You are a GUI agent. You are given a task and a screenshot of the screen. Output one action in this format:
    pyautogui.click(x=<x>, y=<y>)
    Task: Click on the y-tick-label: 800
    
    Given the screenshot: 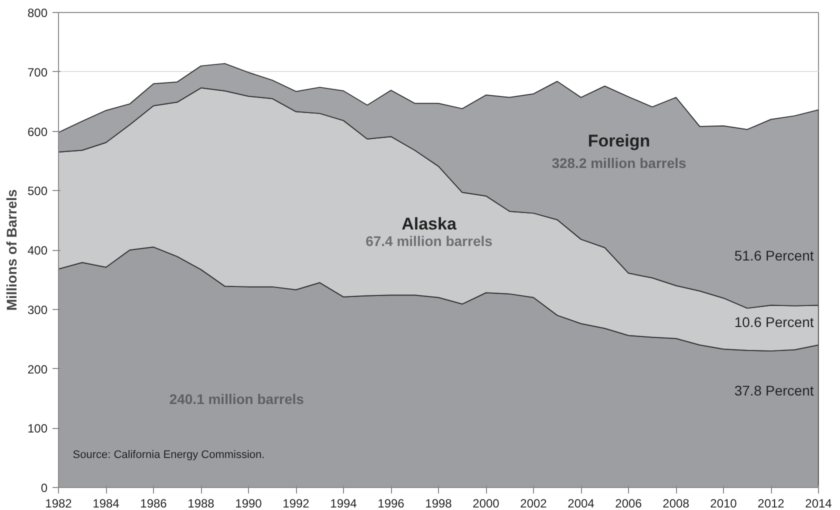 What is the action you would take?
    pyautogui.click(x=37, y=13)
    